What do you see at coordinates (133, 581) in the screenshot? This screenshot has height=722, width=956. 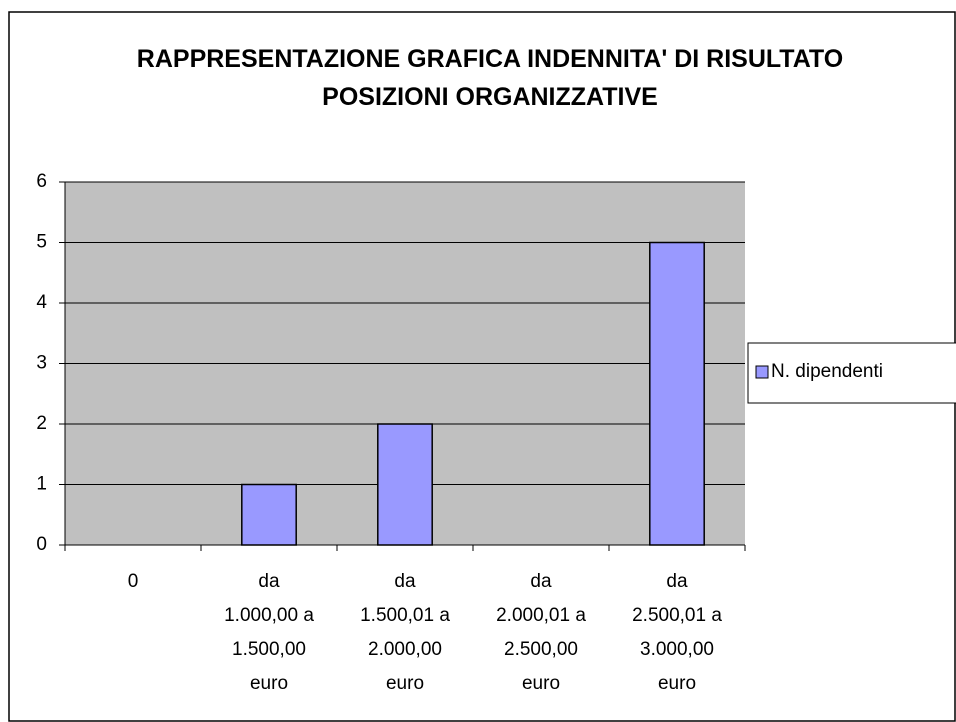 I see `x-tick-label: 0` at bounding box center [133, 581].